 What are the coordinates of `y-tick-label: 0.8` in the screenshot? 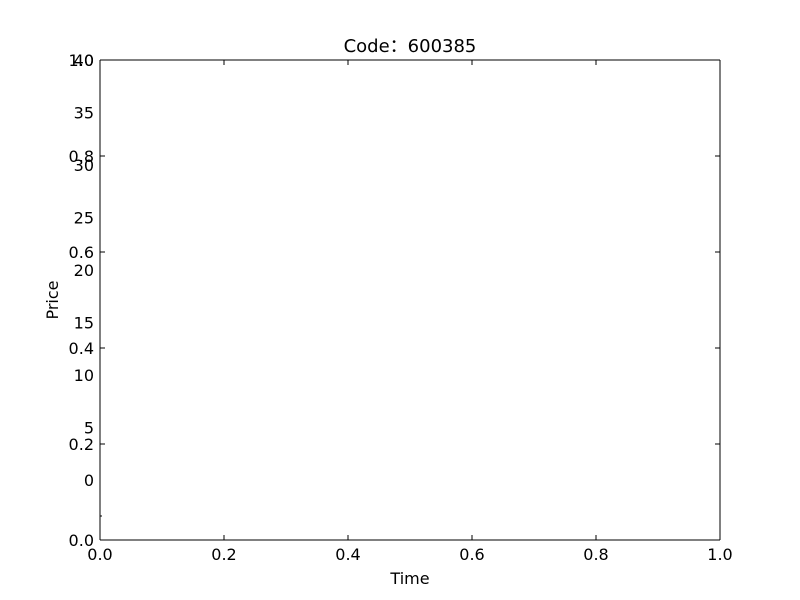 It's located at (81, 156).